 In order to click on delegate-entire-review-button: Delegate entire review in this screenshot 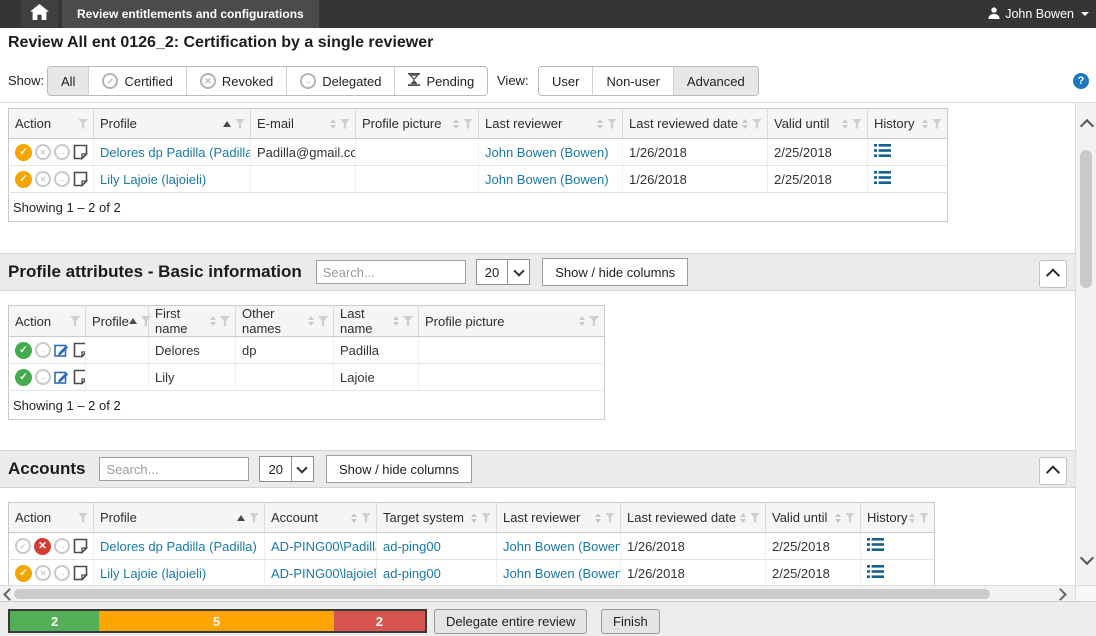, I will do `click(511, 621)`.